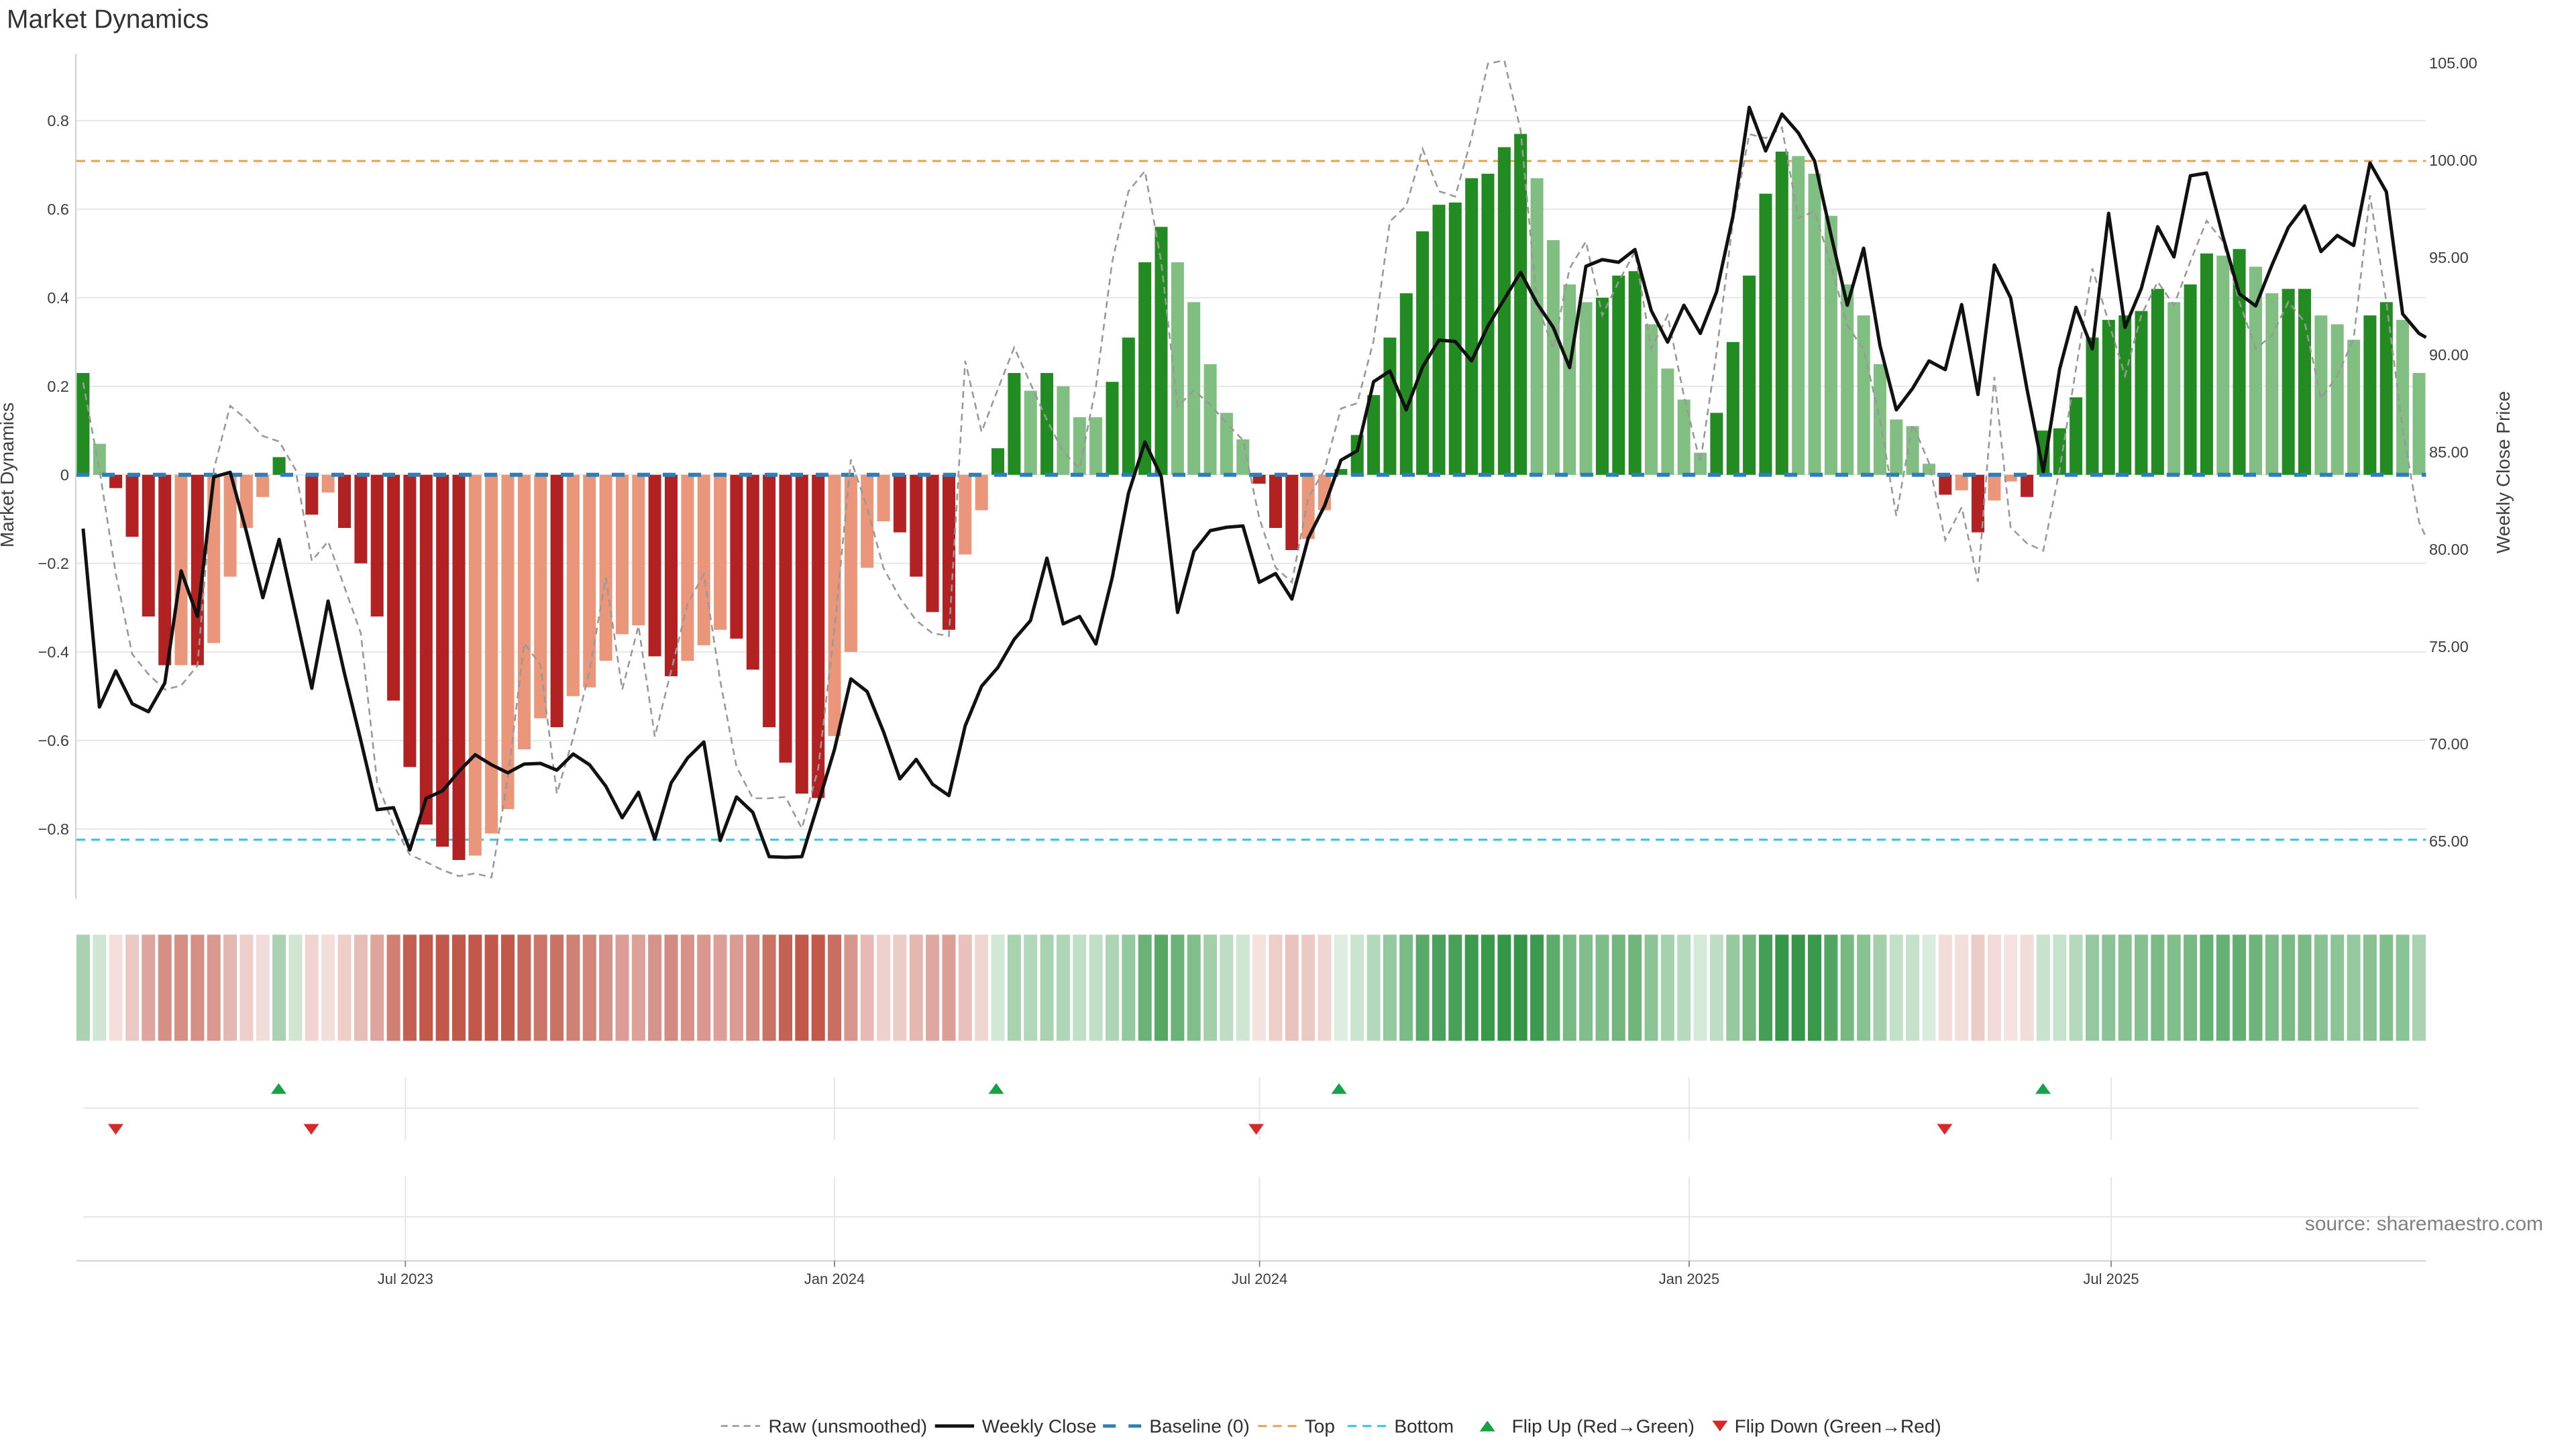  I want to click on svg-text: 70.00, so click(2449, 744).